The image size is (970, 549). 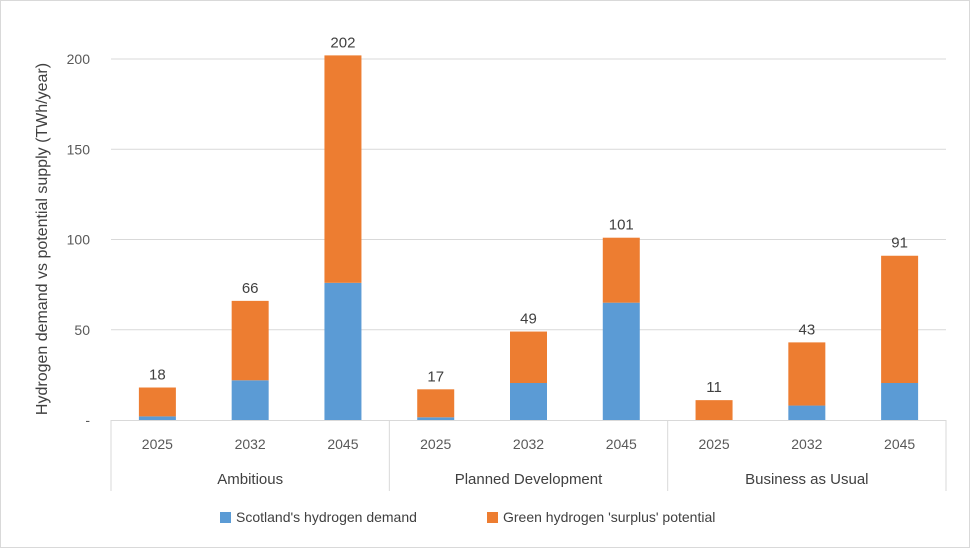 What do you see at coordinates (250, 288) in the screenshot?
I see `total-data-label: 66` at bounding box center [250, 288].